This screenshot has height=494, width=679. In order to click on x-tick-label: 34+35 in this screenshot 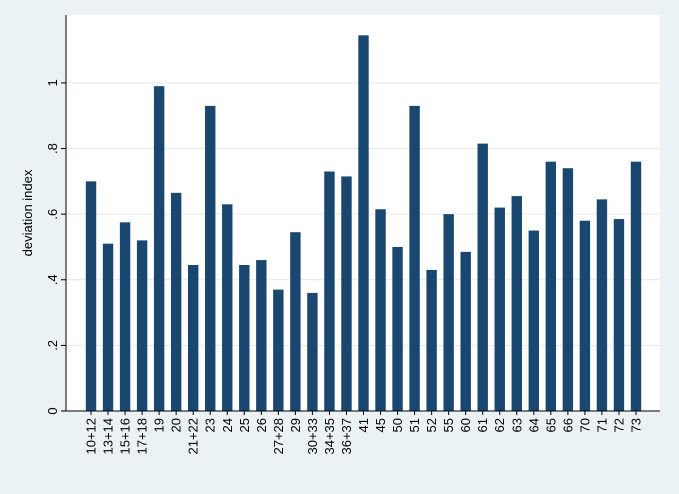, I will do `click(329, 436)`.